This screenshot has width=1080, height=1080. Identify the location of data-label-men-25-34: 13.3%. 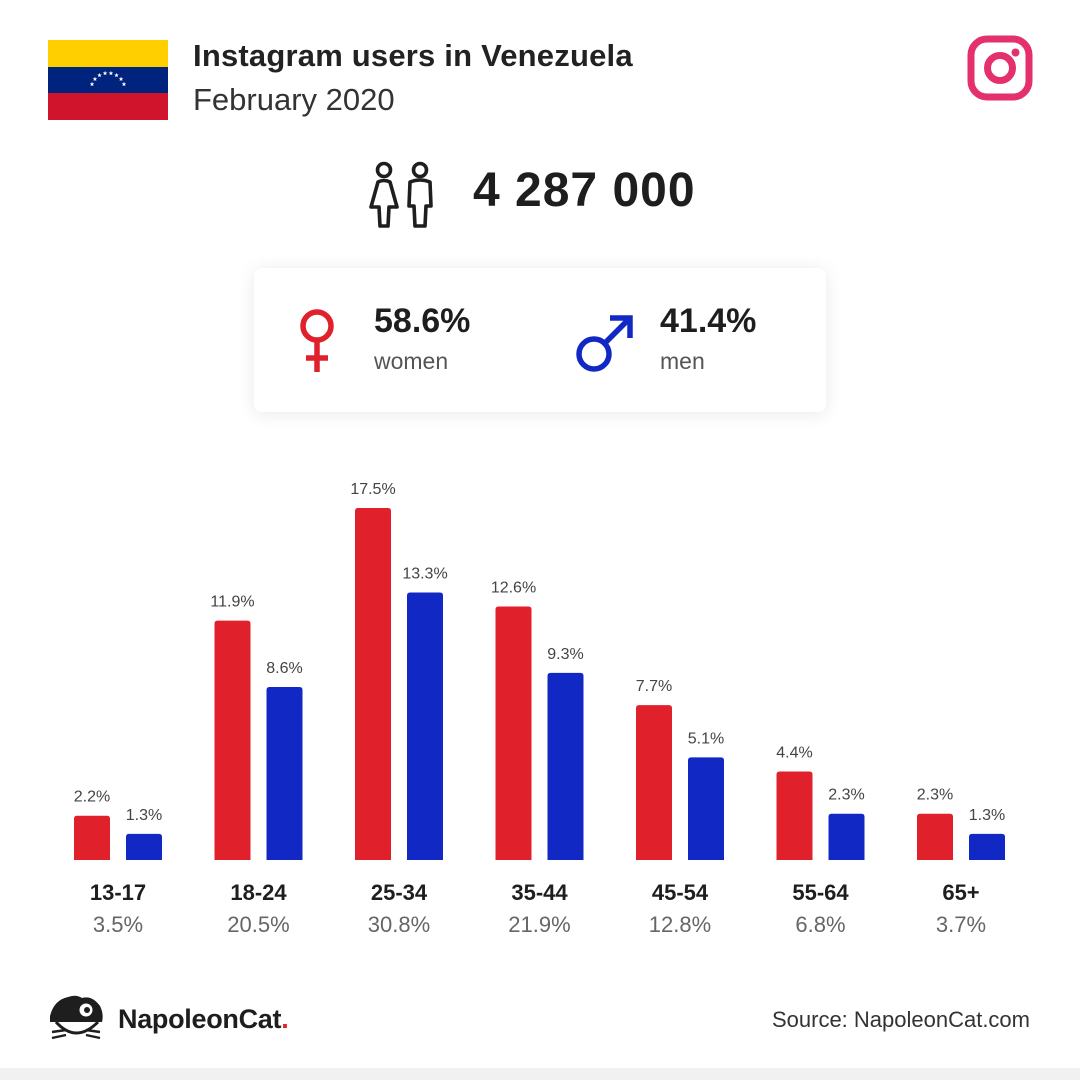
(424, 573).